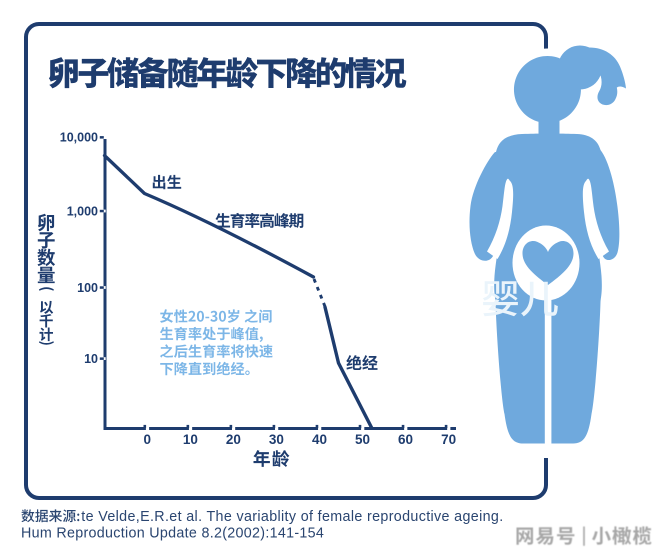 Image resolution: width=660 pixels, height=557 pixels. What do you see at coordinates (148, 439) in the screenshot?
I see `svg-text: 0` at bounding box center [148, 439].